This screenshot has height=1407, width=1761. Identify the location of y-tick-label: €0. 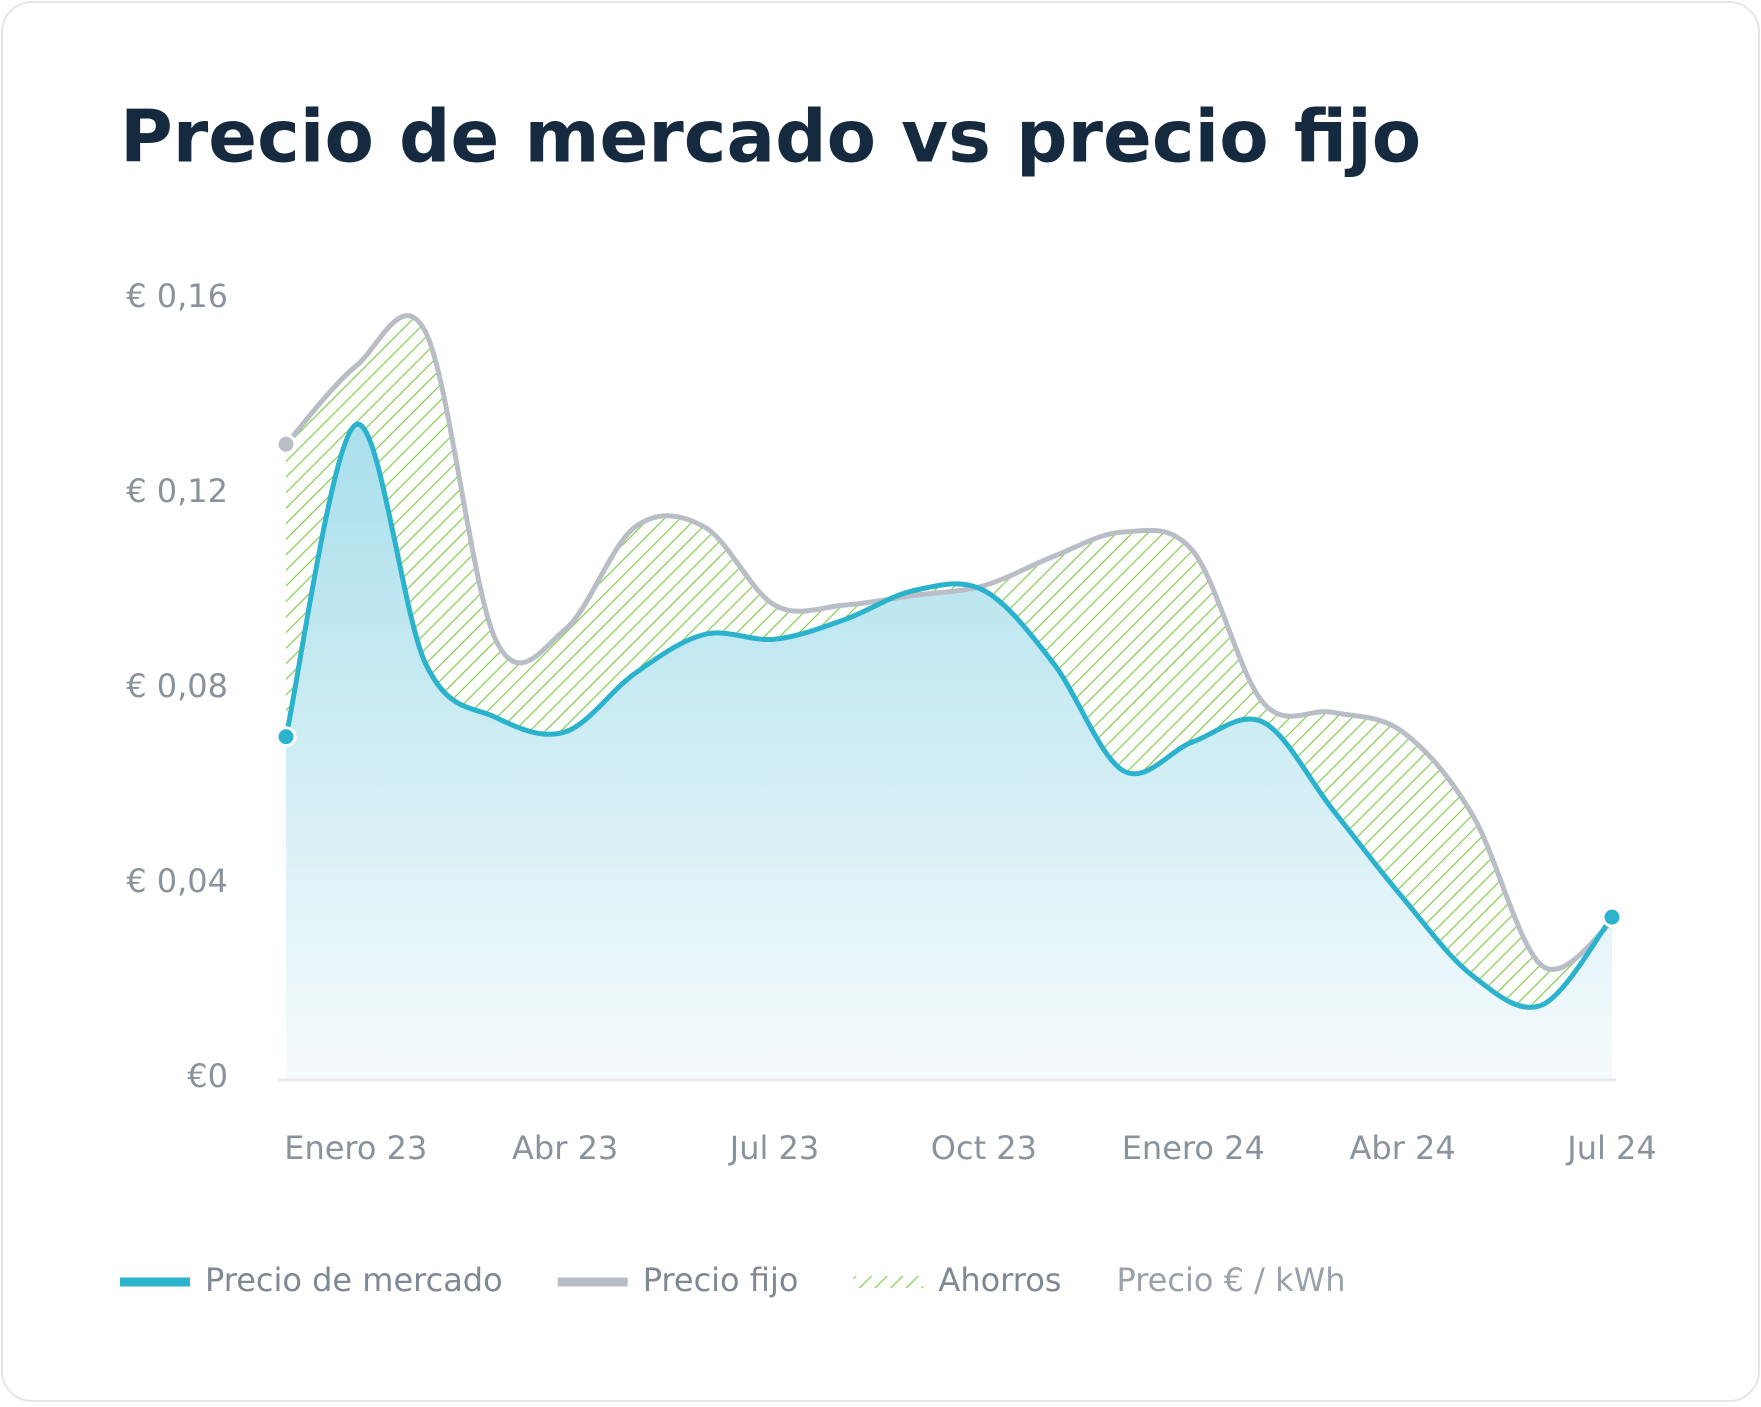
(207, 1076).